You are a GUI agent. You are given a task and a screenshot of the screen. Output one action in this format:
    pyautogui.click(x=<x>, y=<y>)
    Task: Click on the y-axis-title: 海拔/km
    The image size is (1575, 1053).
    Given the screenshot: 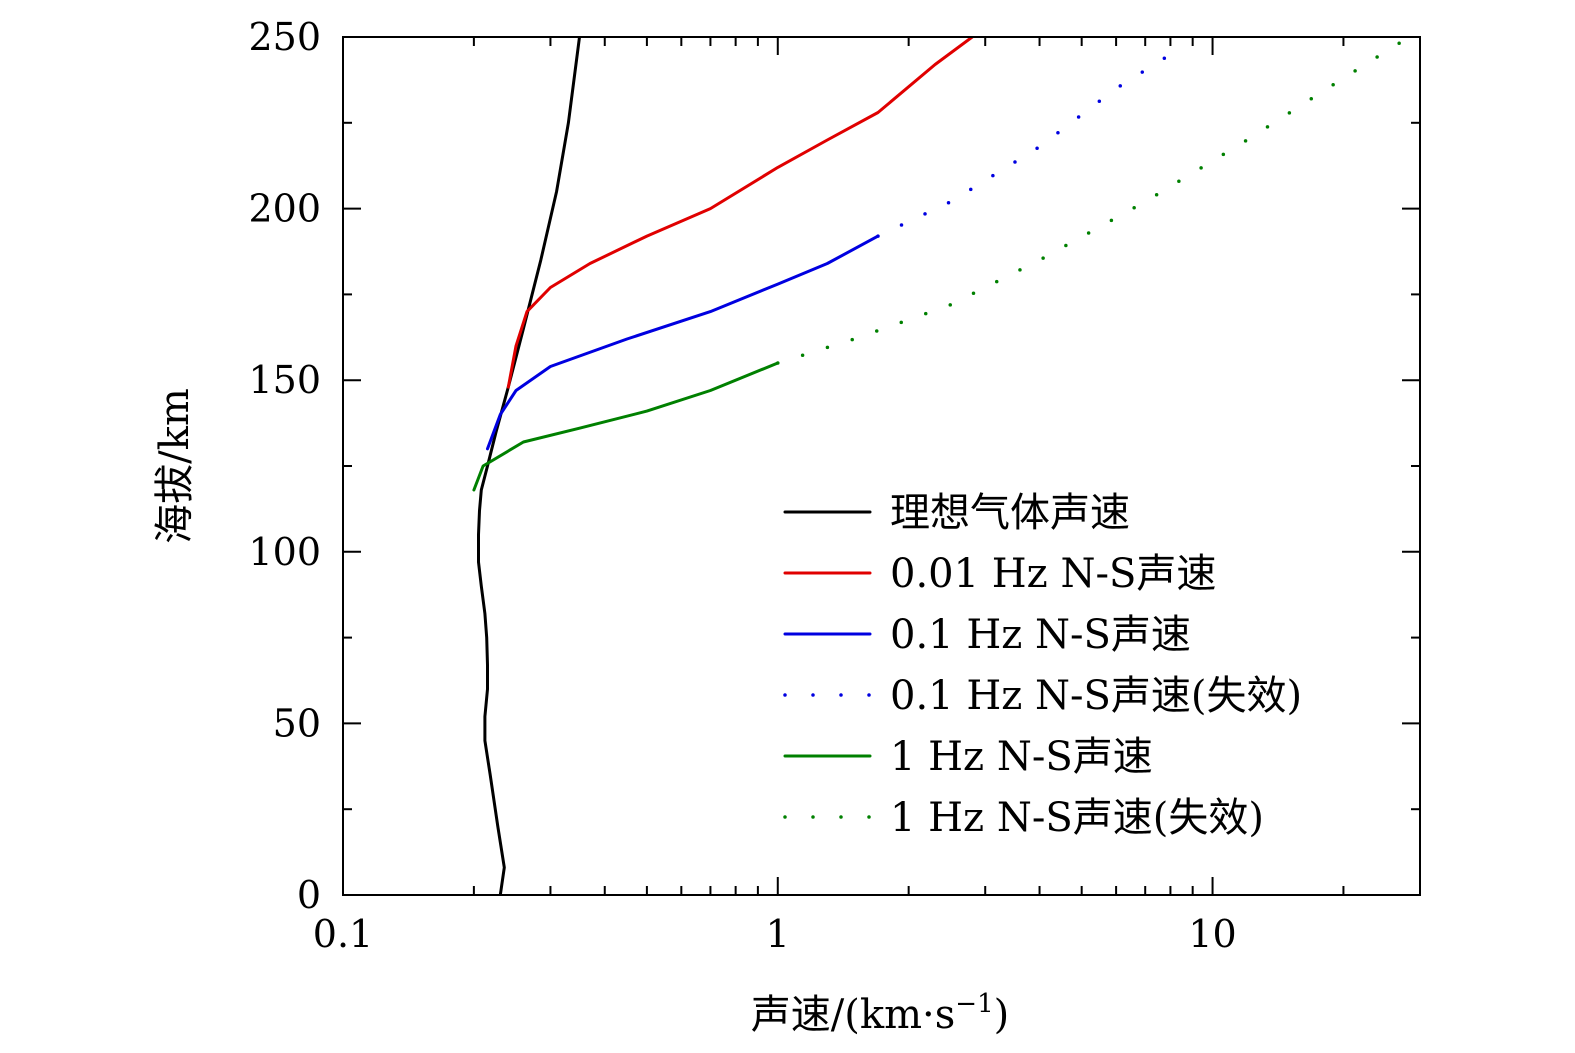 What is the action you would take?
    pyautogui.click(x=175, y=466)
    